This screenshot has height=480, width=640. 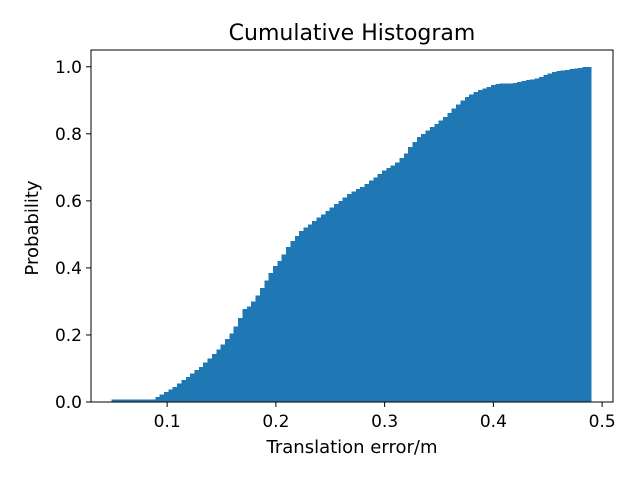 I want to click on x-tick-label-1: 0.2, so click(x=275, y=422).